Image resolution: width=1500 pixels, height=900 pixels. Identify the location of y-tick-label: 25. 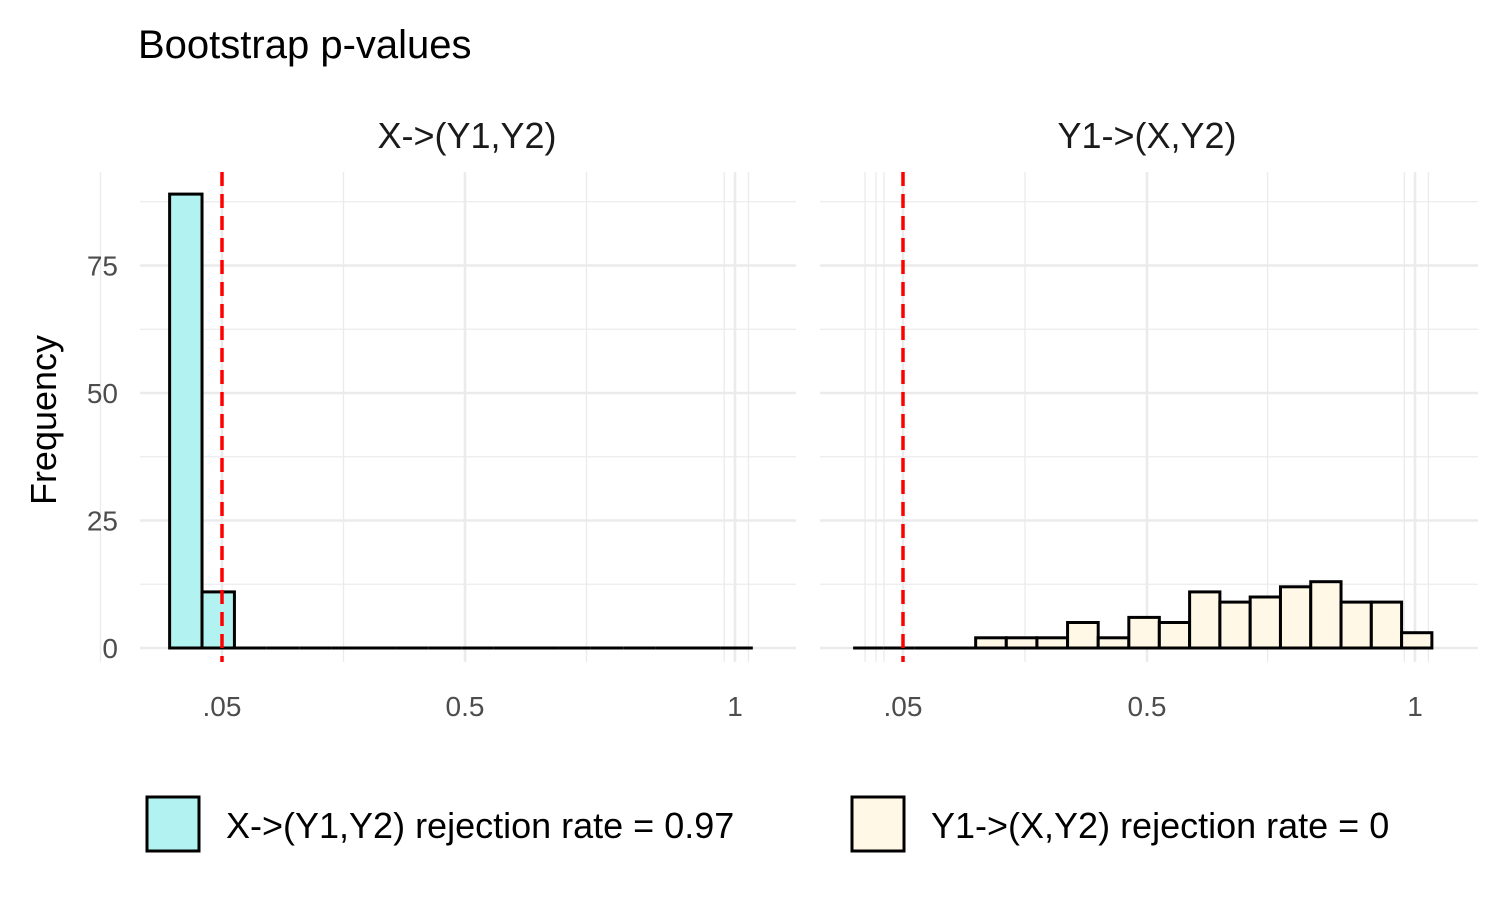
(102, 521).